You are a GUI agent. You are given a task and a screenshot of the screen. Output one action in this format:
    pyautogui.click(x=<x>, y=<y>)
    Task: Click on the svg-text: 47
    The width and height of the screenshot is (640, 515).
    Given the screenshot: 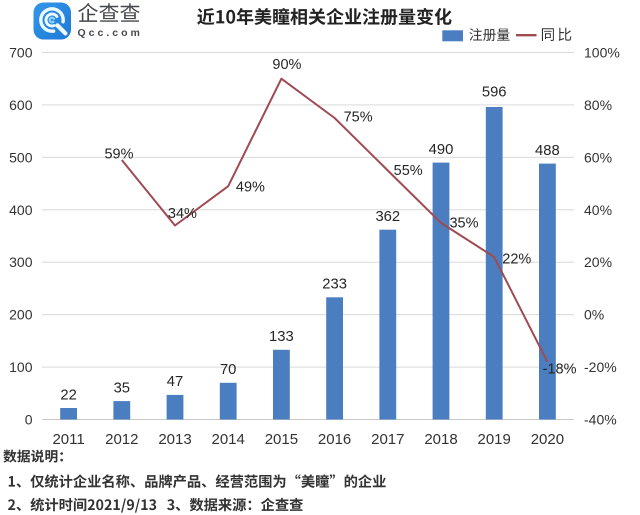 What is the action you would take?
    pyautogui.click(x=175, y=382)
    